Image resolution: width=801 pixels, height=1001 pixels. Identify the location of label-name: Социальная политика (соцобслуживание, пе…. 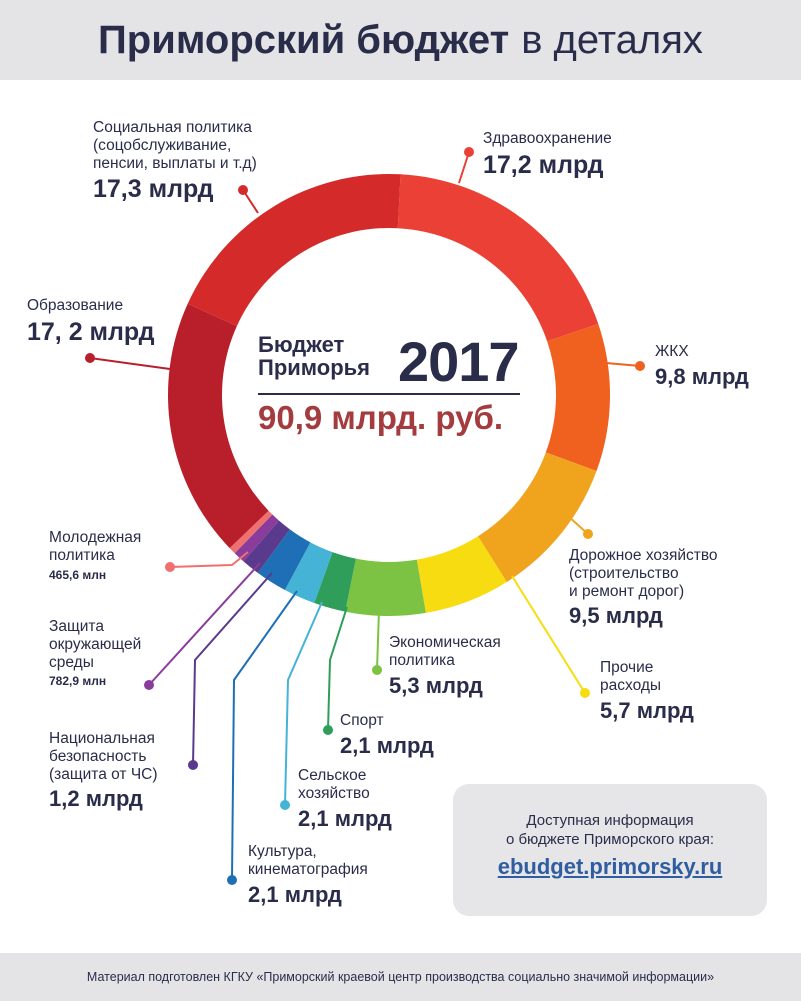
(175, 145).